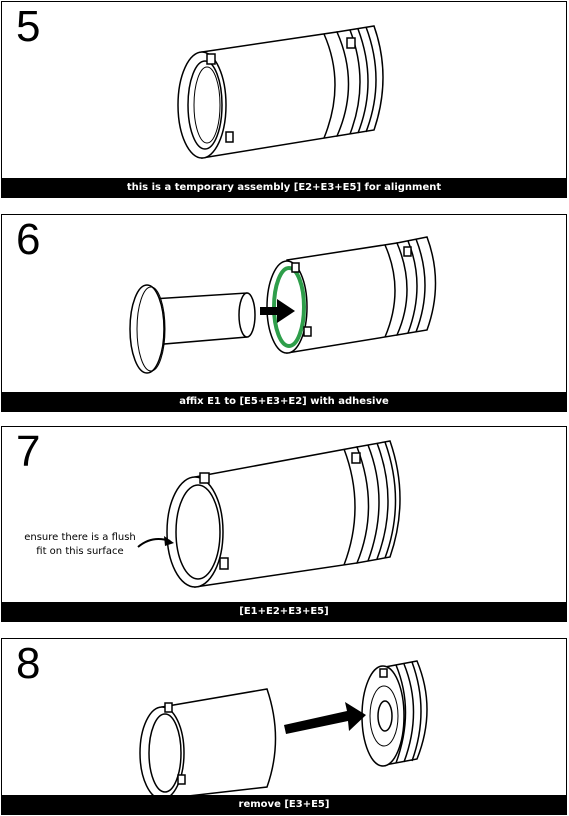 Image resolution: width=569 pixels, height=816 pixels. What do you see at coordinates (269, 514) in the screenshot?
I see `full-assembly-illustration` at bounding box center [269, 514].